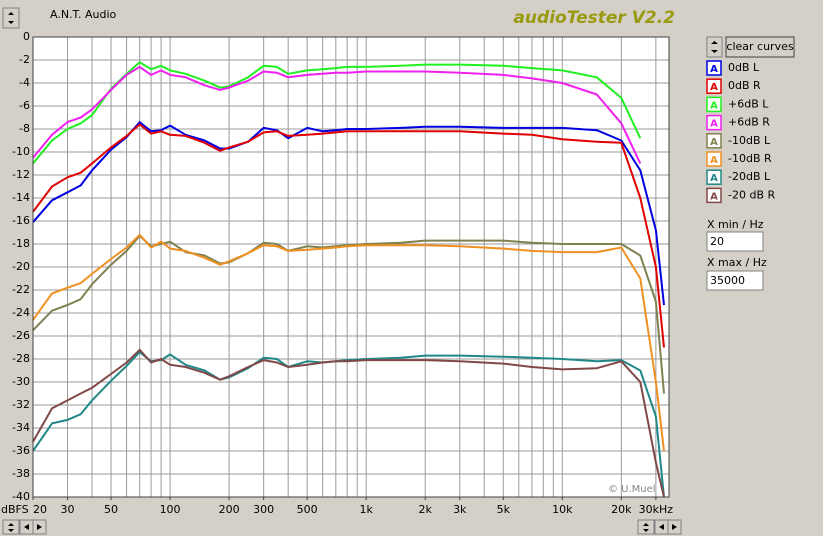  I want to click on x-min-label: X min / Hz, so click(735, 224).